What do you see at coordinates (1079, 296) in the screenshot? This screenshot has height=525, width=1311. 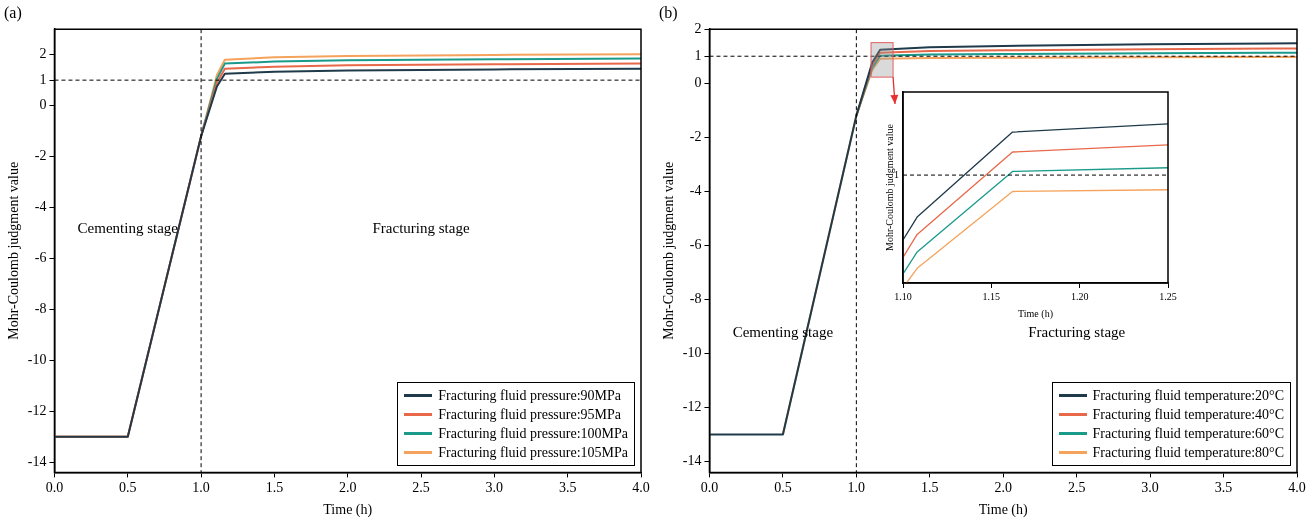 I see `x-tick-label: 1.20` at bounding box center [1079, 296].